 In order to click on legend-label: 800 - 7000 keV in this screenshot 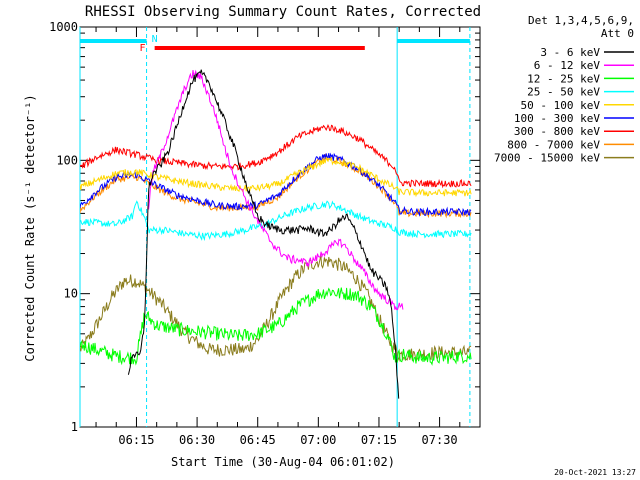, I will do `click(553, 144)`.